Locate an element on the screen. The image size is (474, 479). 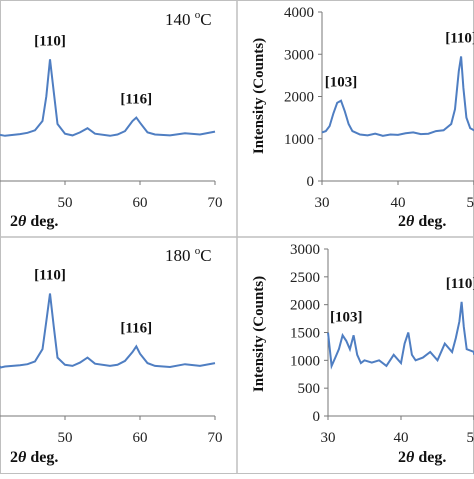
y-tick-label: 2500 is located at coordinates (305, 278).